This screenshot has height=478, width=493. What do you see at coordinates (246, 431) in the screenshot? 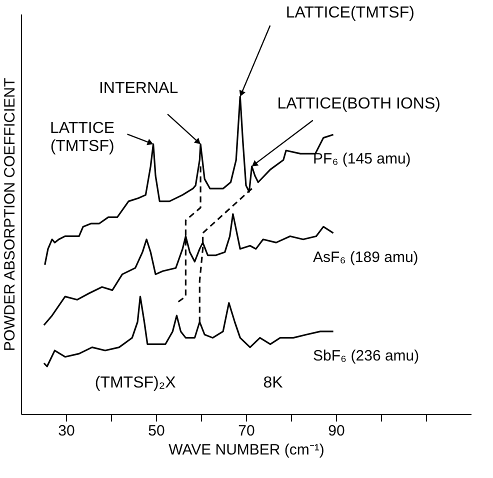
I see `x-tick-label: 70` at bounding box center [246, 431].